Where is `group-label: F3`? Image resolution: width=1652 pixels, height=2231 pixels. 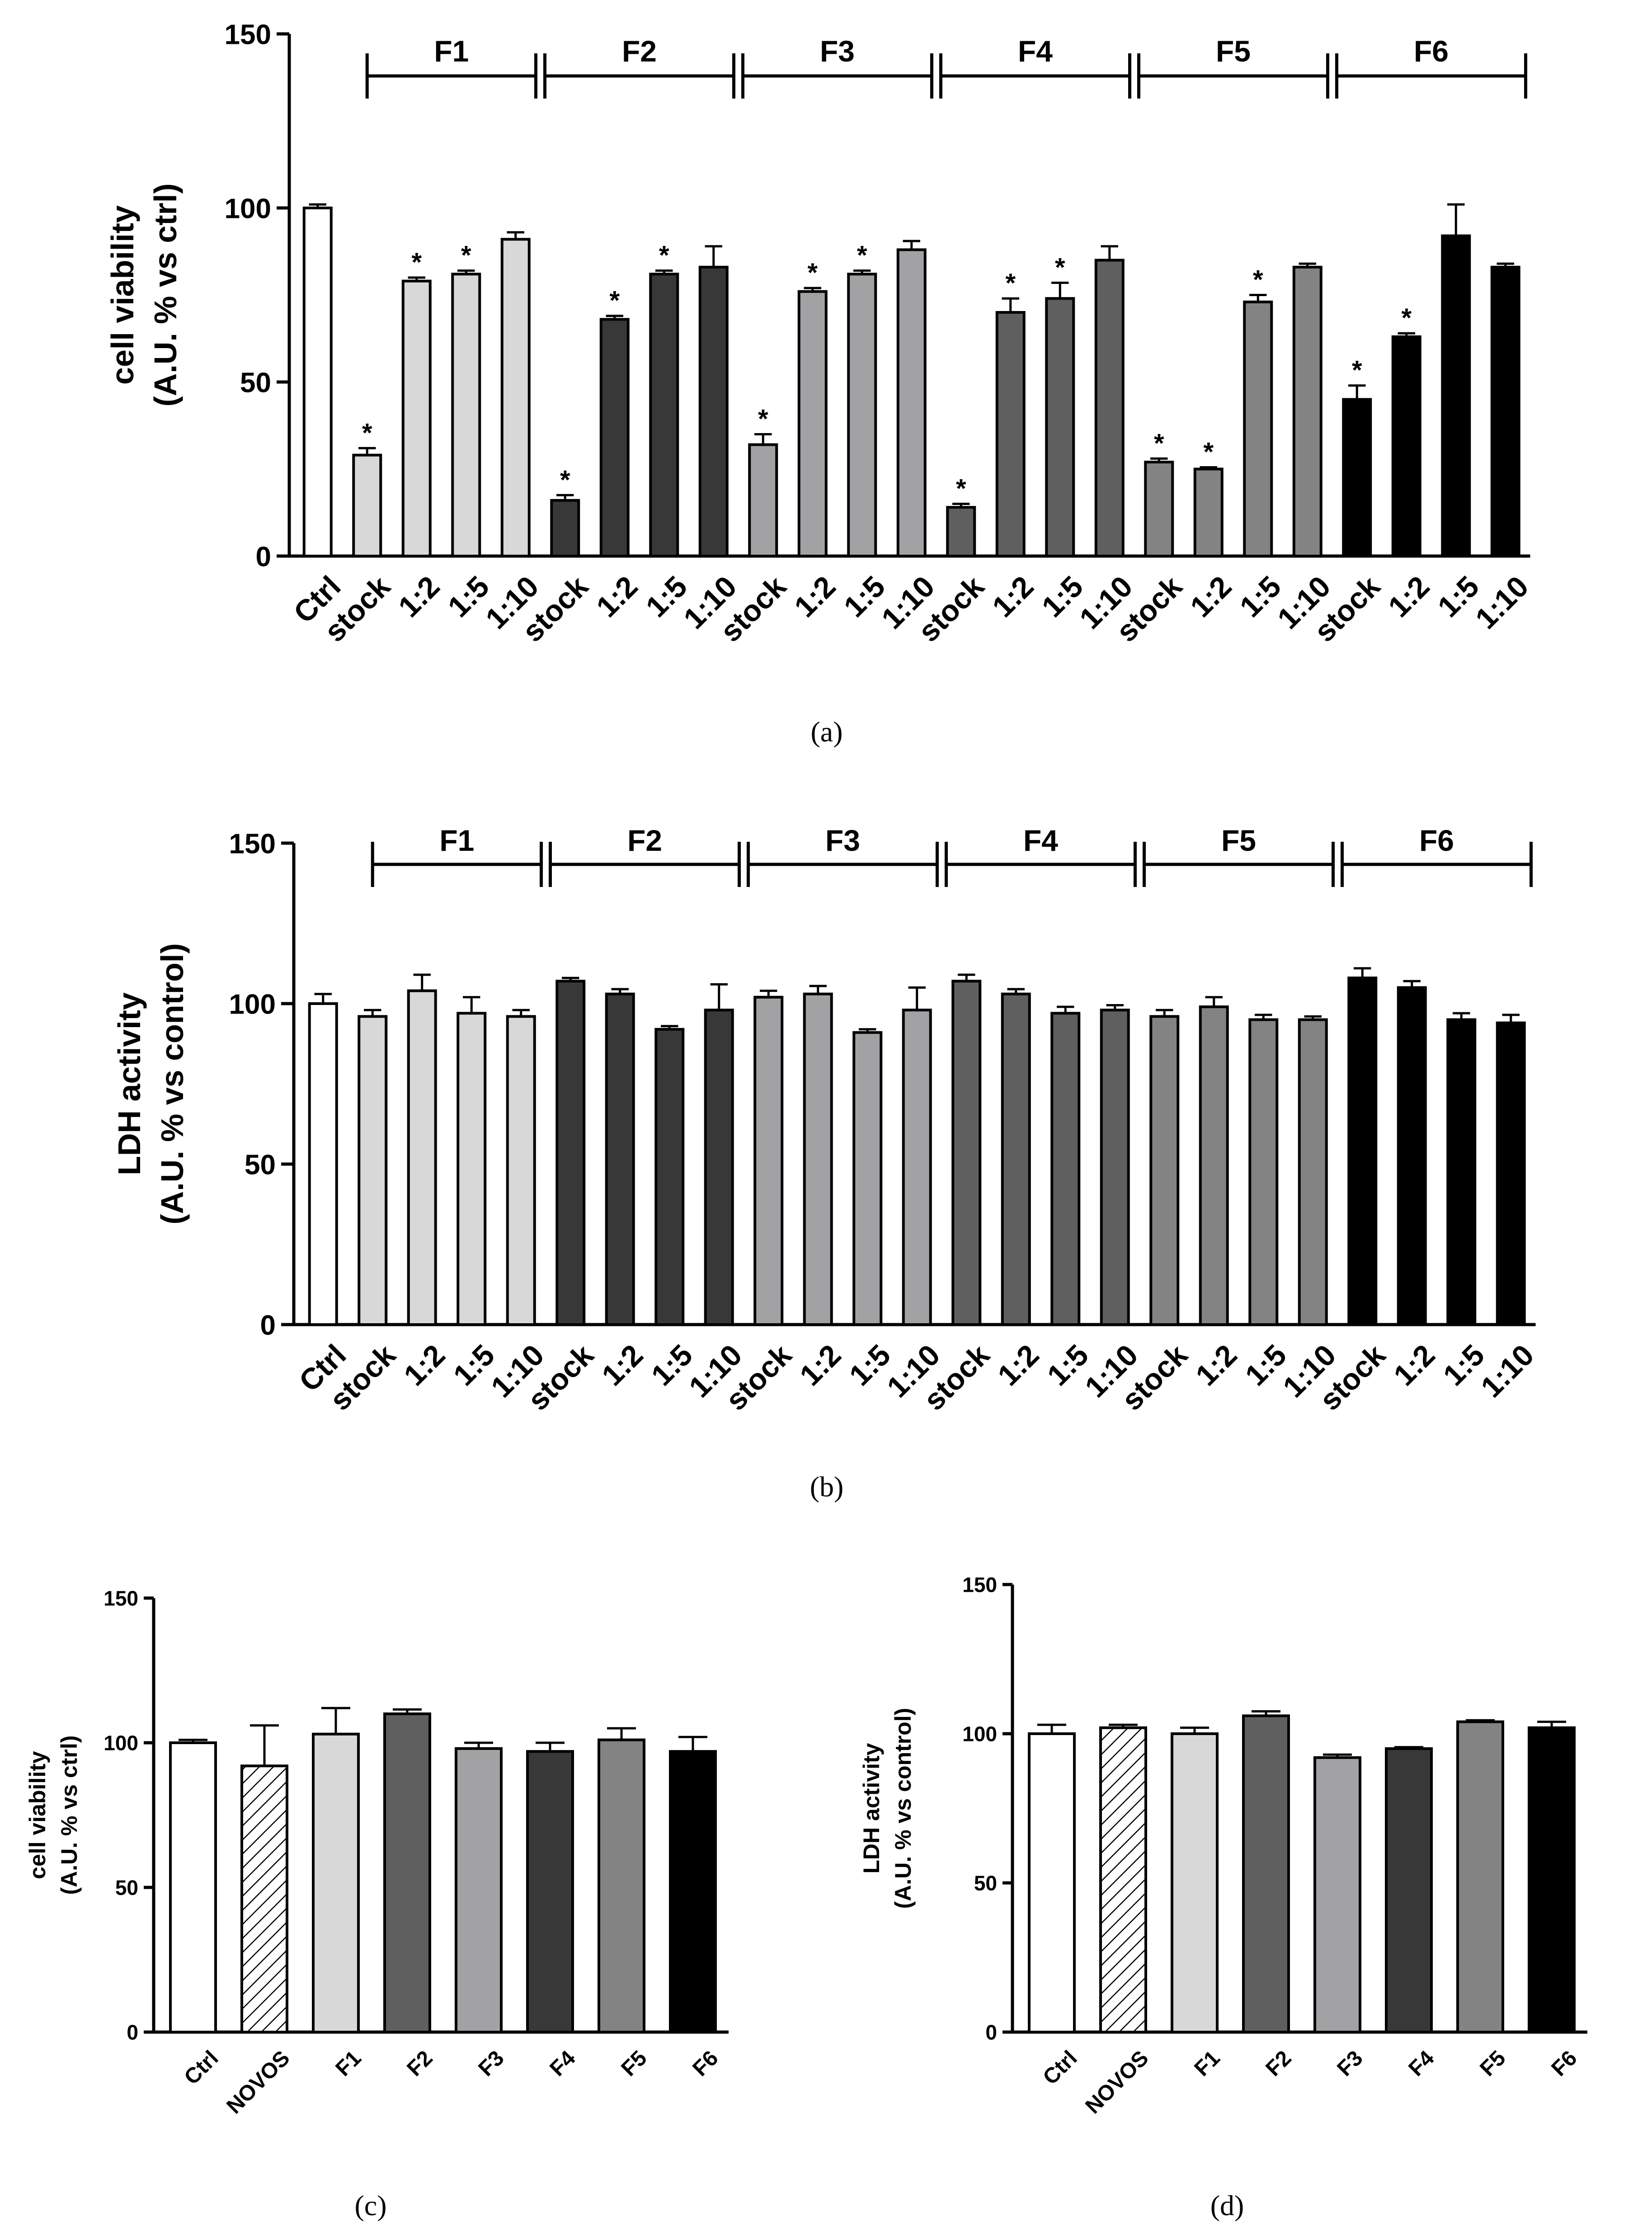
group-label: F3 is located at coordinates (838, 51).